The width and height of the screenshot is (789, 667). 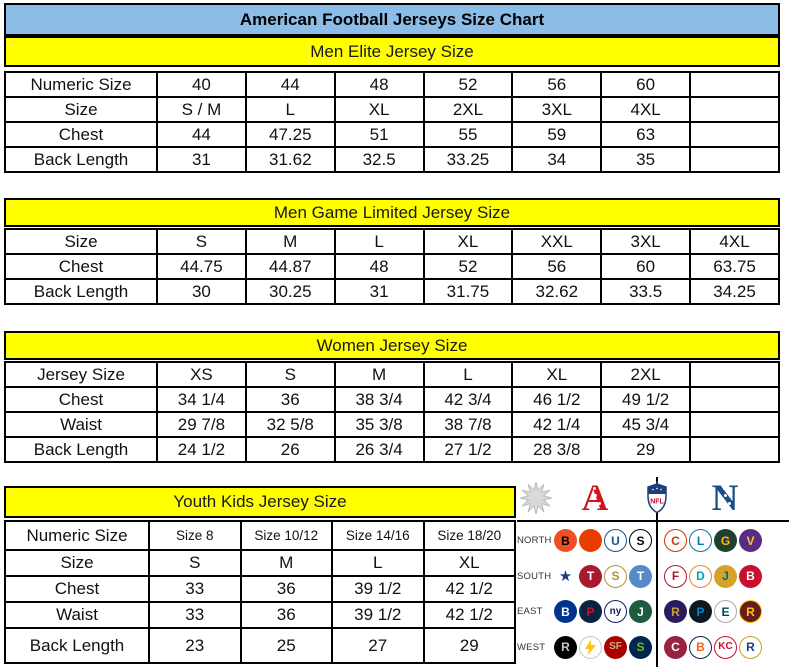 I want to click on division-row: NORTH B U S C L G V, so click(x=653, y=540).